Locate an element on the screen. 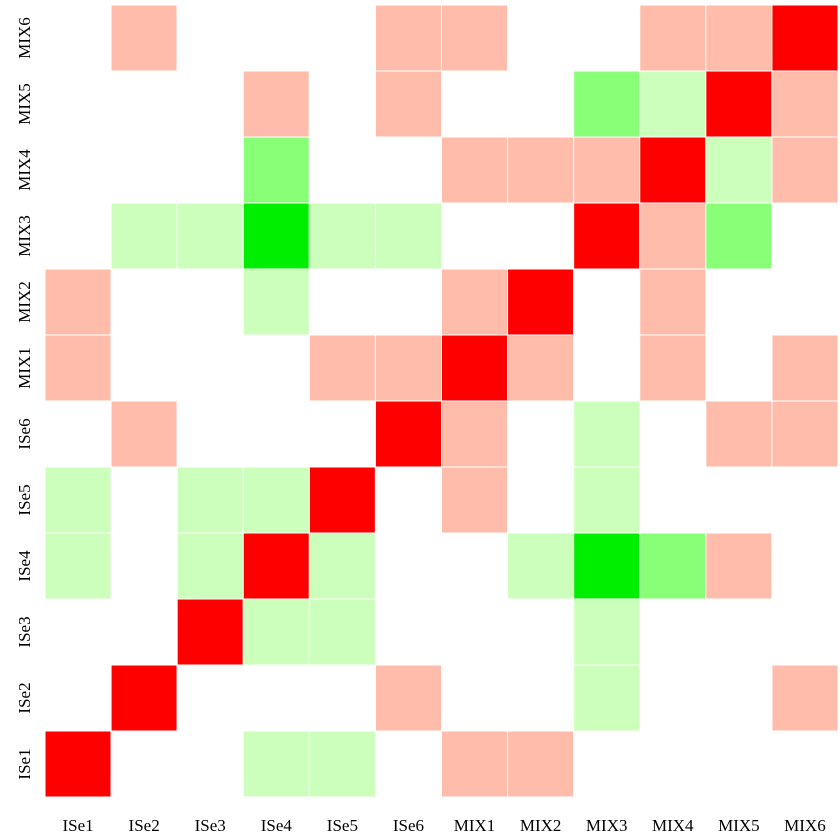  heatmap-cell-ISe3-ISe6 is located at coordinates (408, 632).